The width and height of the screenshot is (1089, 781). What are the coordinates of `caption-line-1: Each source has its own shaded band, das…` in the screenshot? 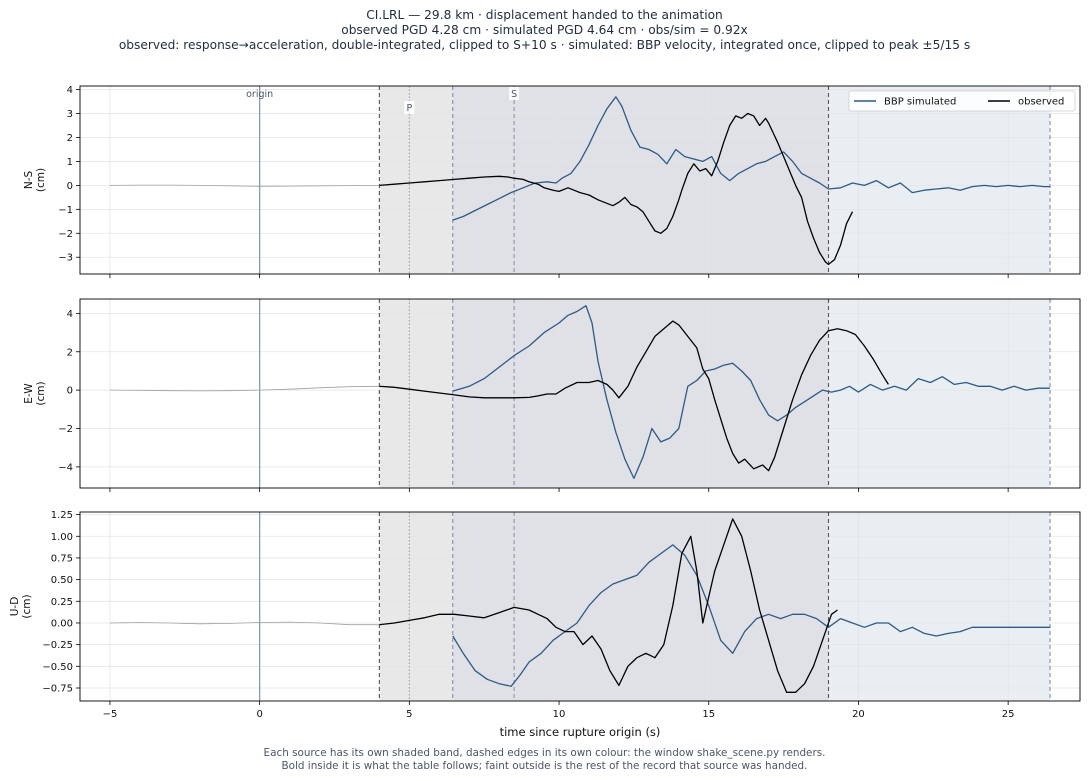 It's located at (544, 753).